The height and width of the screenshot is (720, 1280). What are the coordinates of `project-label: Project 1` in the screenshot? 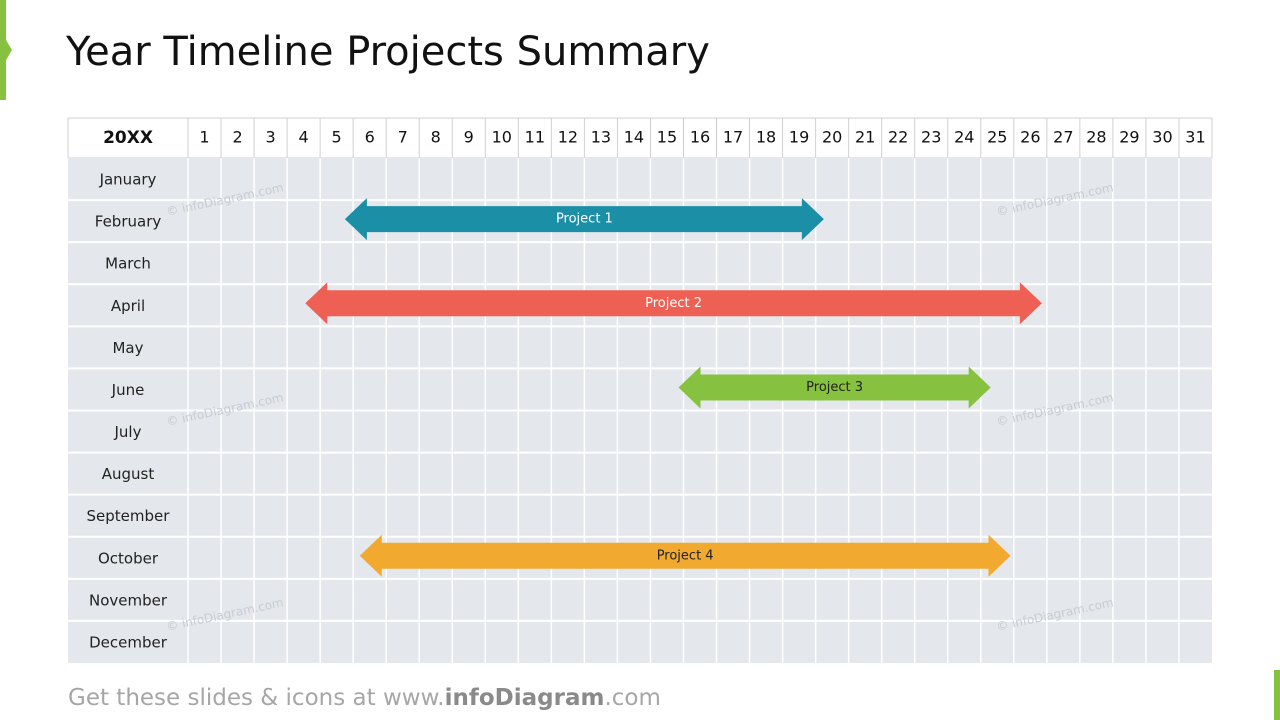 It's located at (584, 219).